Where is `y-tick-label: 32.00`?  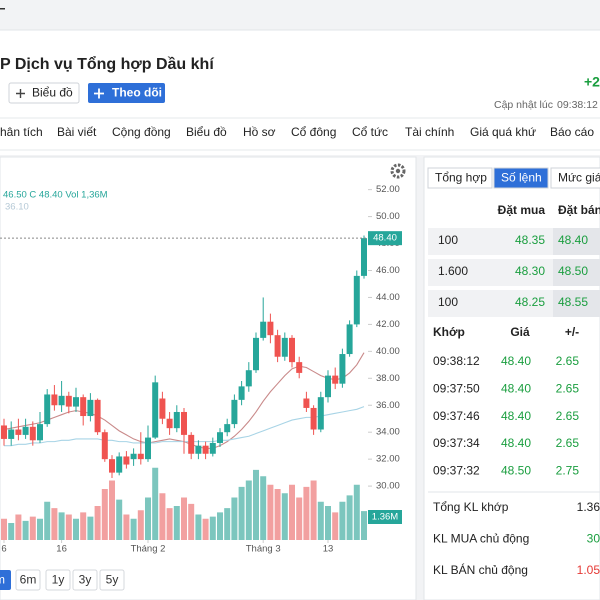 y-tick-label: 32.00 is located at coordinates (388, 459).